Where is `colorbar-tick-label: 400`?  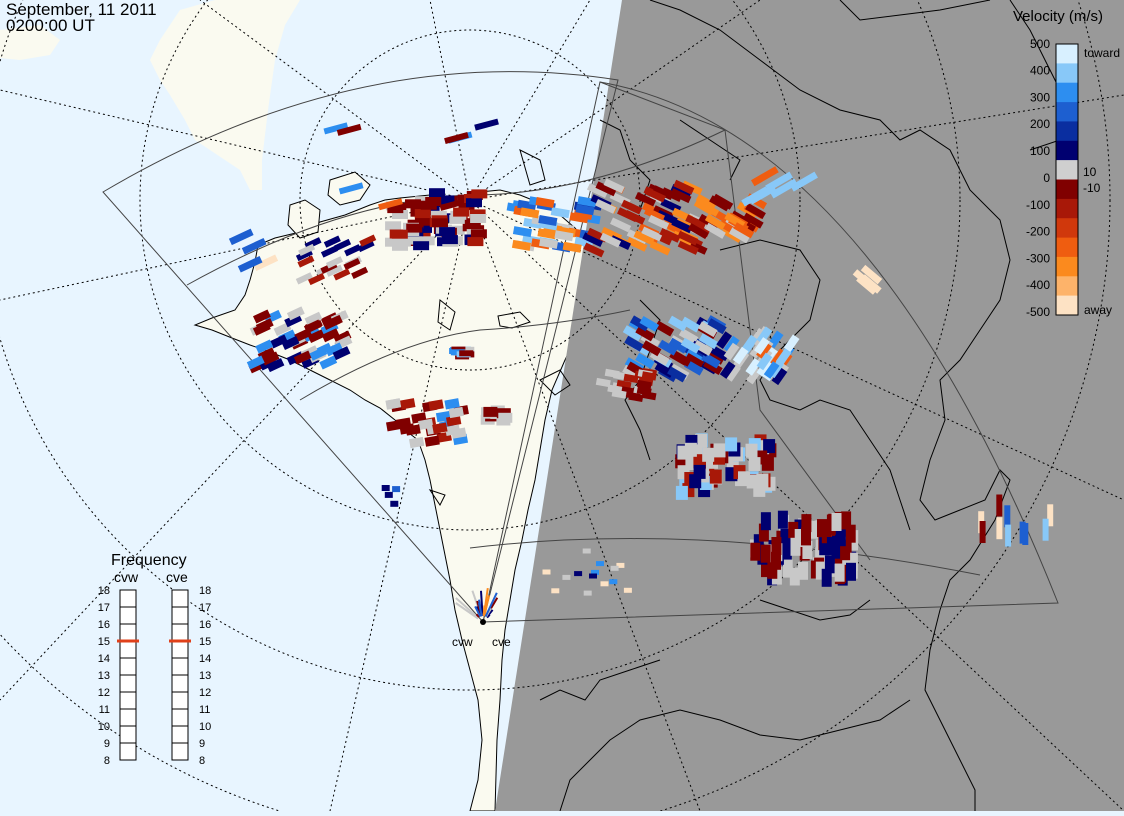
colorbar-tick-label: 400 is located at coordinates (1040, 71).